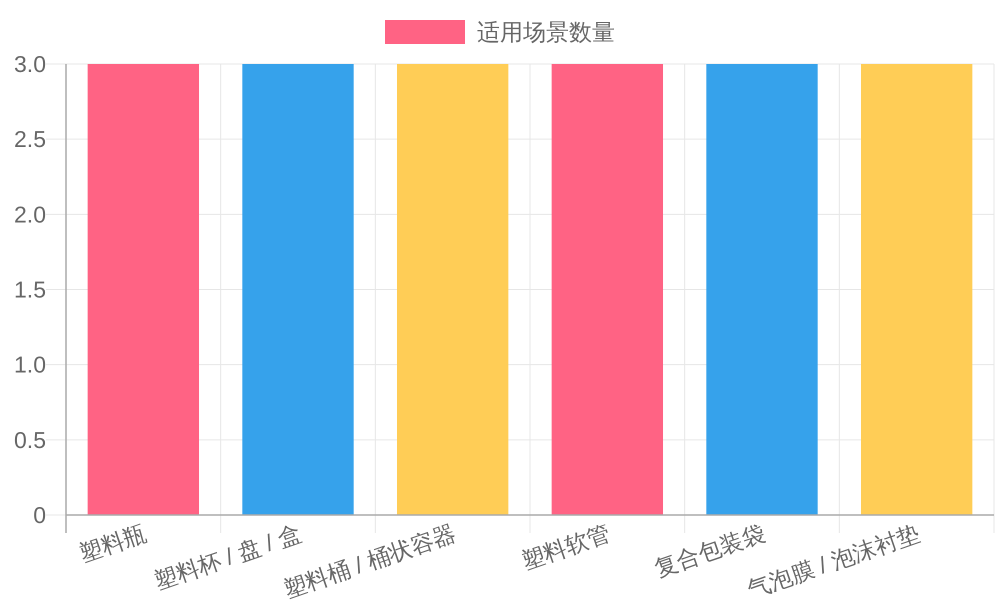  What do you see at coordinates (30, 214) in the screenshot?
I see `y-tick-label: 2.0` at bounding box center [30, 214].